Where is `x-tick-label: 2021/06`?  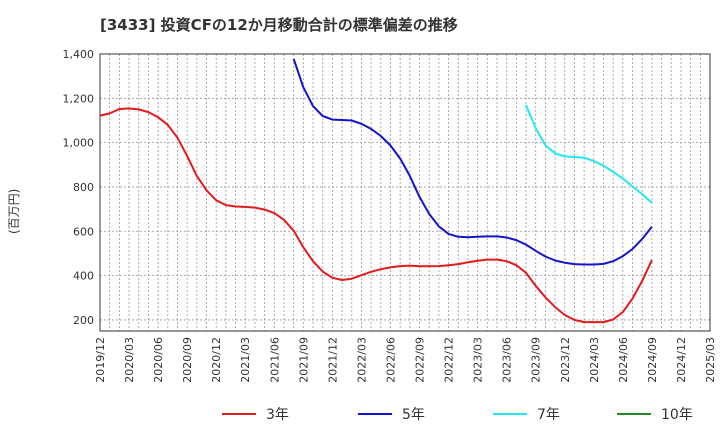 x-tick-label: 2021/06 is located at coordinates (274, 360).